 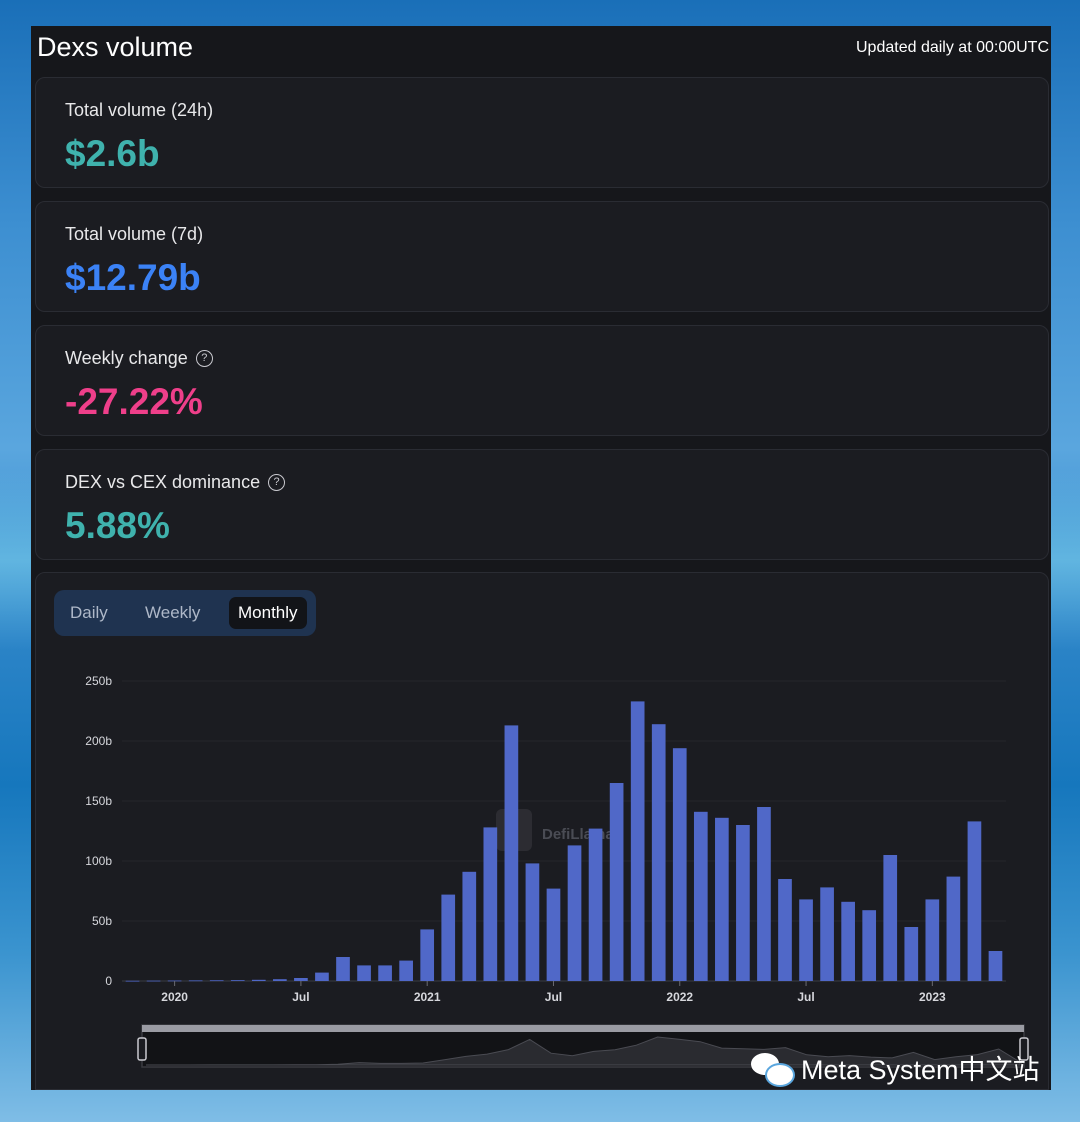 I want to click on card-label: DEX vs CEX dominance ?, so click(x=175, y=482).